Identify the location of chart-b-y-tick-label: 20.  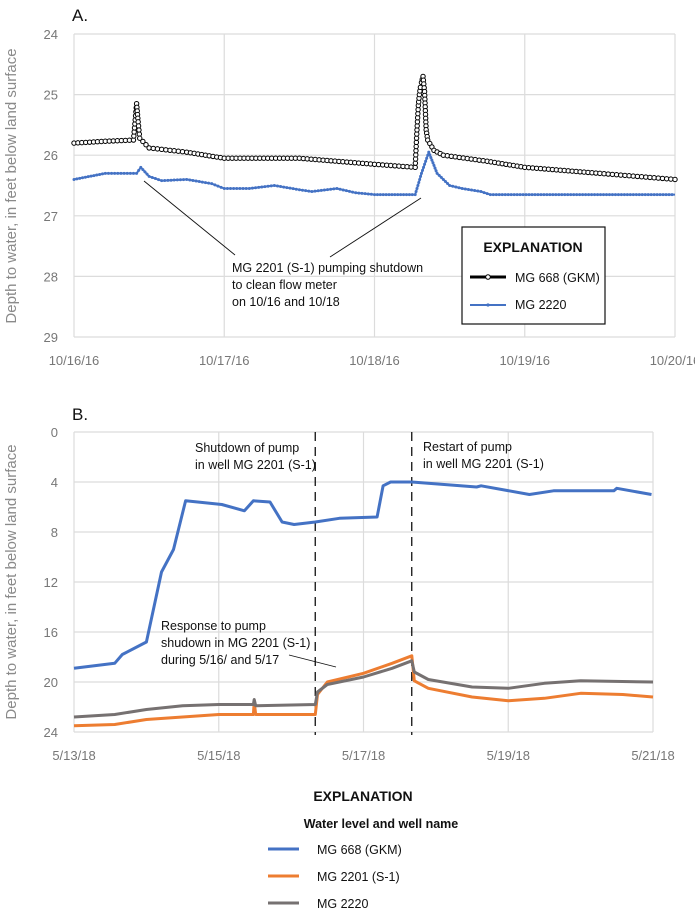
(51, 682).